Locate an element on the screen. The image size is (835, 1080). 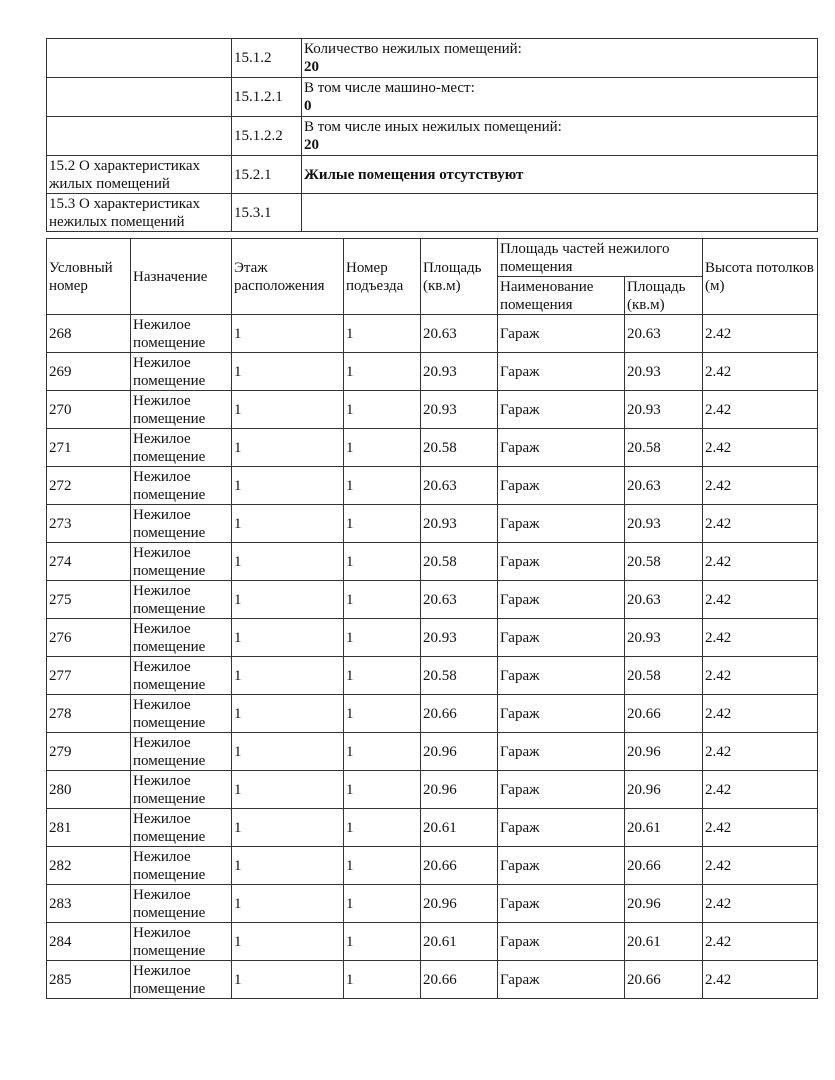
header-purpose: Назначение is located at coordinates (181, 276).